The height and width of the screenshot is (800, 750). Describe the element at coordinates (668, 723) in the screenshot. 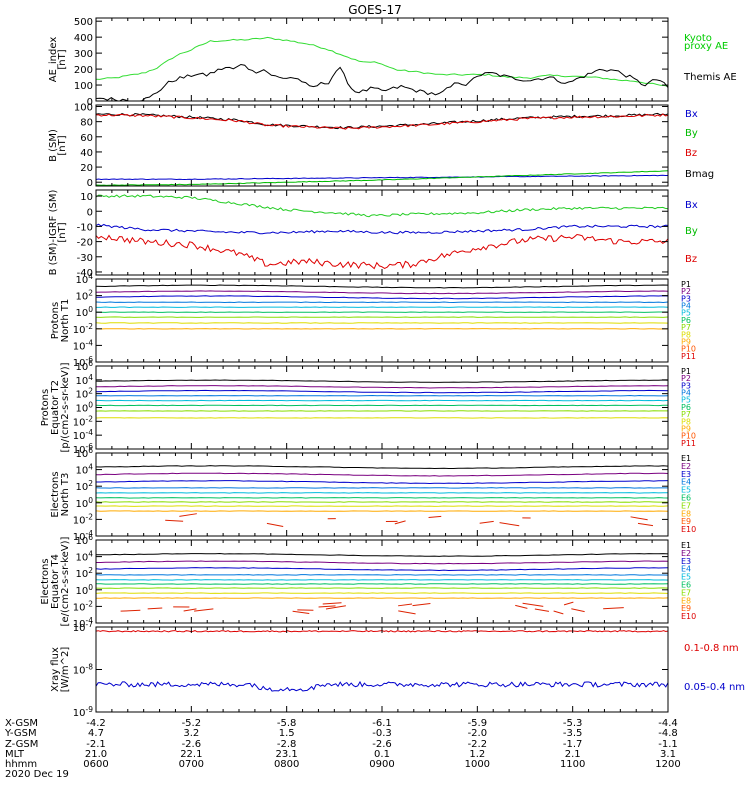

I see `ephemeris-value: -4.4` at that location.